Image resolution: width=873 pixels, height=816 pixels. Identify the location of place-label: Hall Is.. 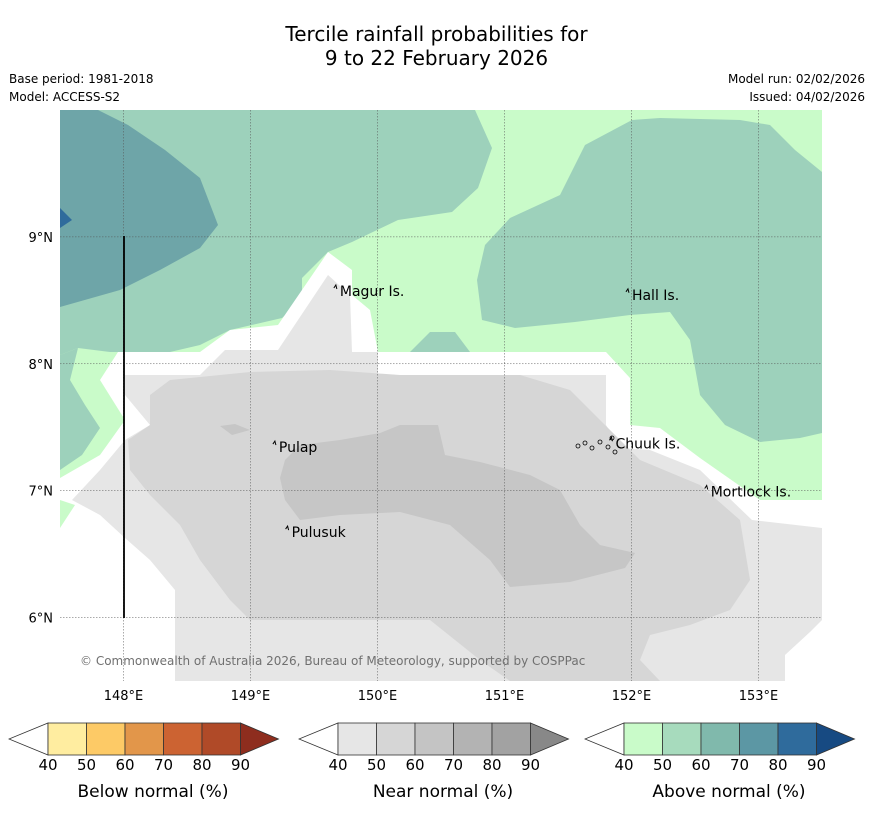
(655, 296).